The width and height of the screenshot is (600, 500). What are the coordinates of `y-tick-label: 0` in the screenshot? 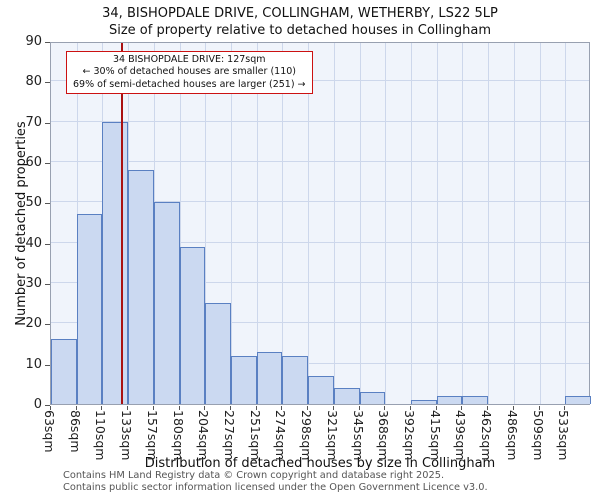 It's located at (37, 404).